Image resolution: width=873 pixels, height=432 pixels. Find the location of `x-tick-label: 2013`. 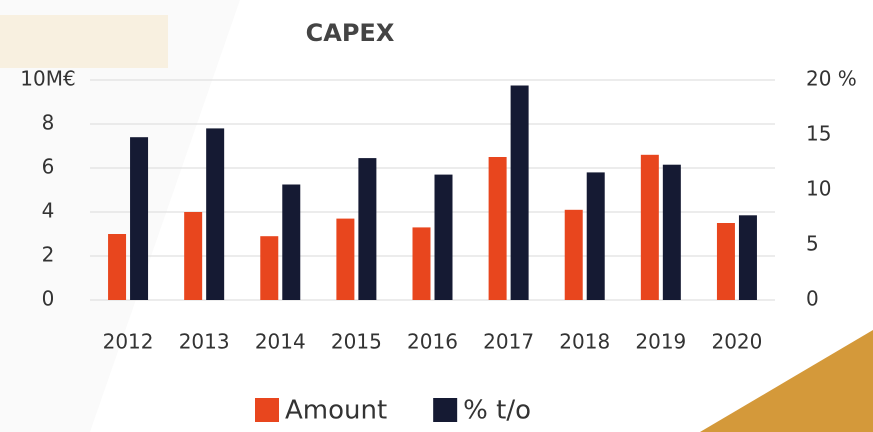

x-tick-label: 2013 is located at coordinates (204, 342).